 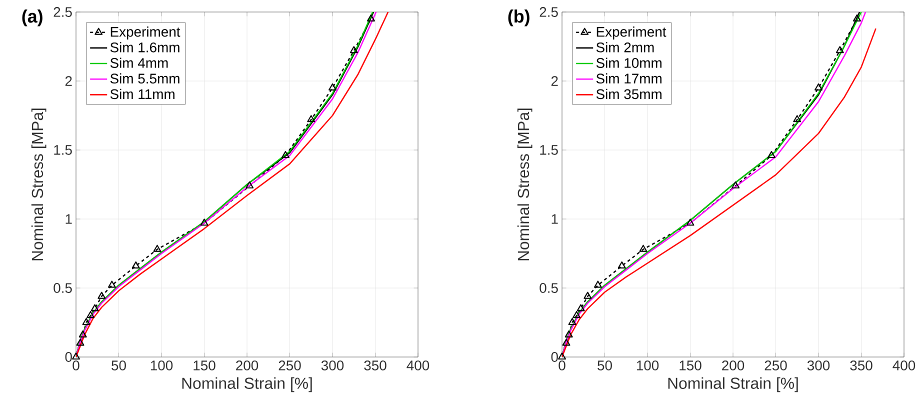 What do you see at coordinates (629, 94) in the screenshot?
I see `legend-label: Sim 35mm` at bounding box center [629, 94].